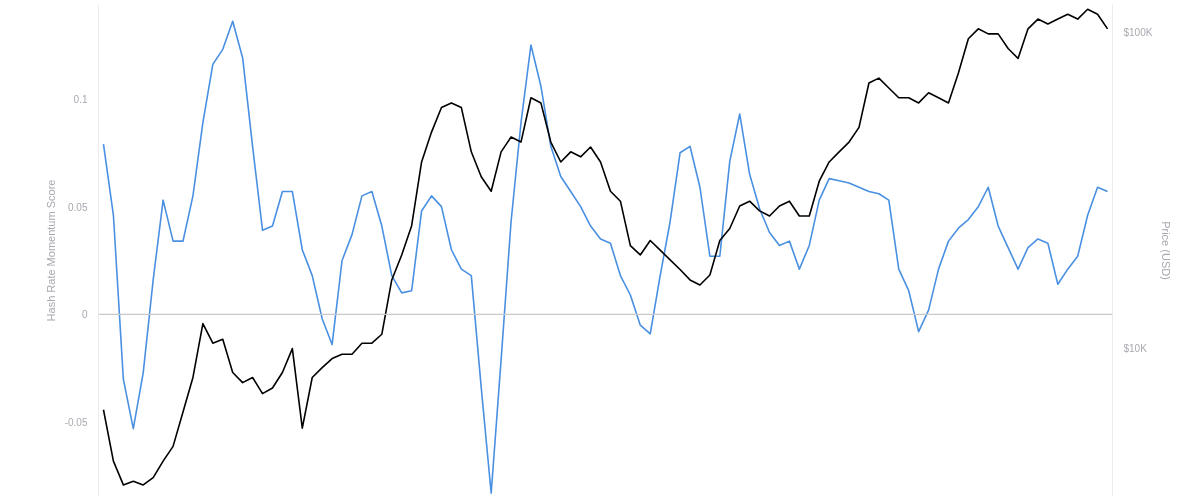  What do you see at coordinates (84, 315) in the screenshot?
I see `y-tick-label: 0` at bounding box center [84, 315].